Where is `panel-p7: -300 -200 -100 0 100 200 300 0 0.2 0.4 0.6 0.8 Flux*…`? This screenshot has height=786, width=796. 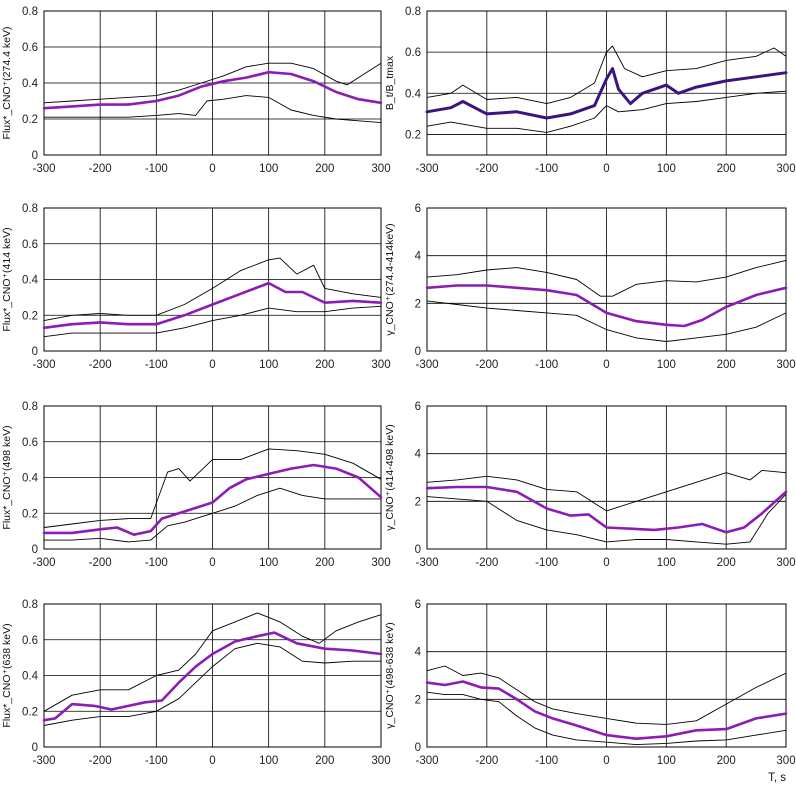 panel-p7: -300 -200 -100 0 100 200 300 0 0.2 0.4 0.6 0.8 Flux*… is located at coordinates (196, 683).